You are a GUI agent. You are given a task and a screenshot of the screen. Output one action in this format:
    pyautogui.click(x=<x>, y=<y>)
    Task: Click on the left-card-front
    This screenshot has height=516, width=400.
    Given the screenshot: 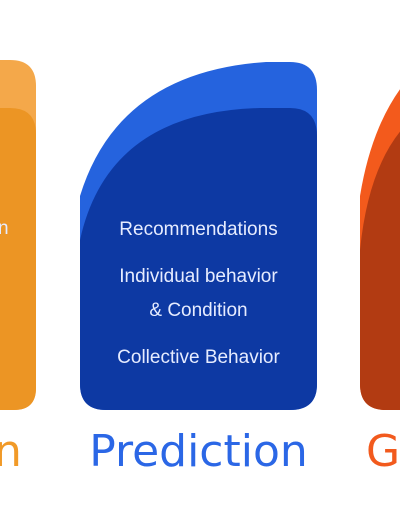 What is the action you would take?
    pyautogui.click(x=18, y=259)
    